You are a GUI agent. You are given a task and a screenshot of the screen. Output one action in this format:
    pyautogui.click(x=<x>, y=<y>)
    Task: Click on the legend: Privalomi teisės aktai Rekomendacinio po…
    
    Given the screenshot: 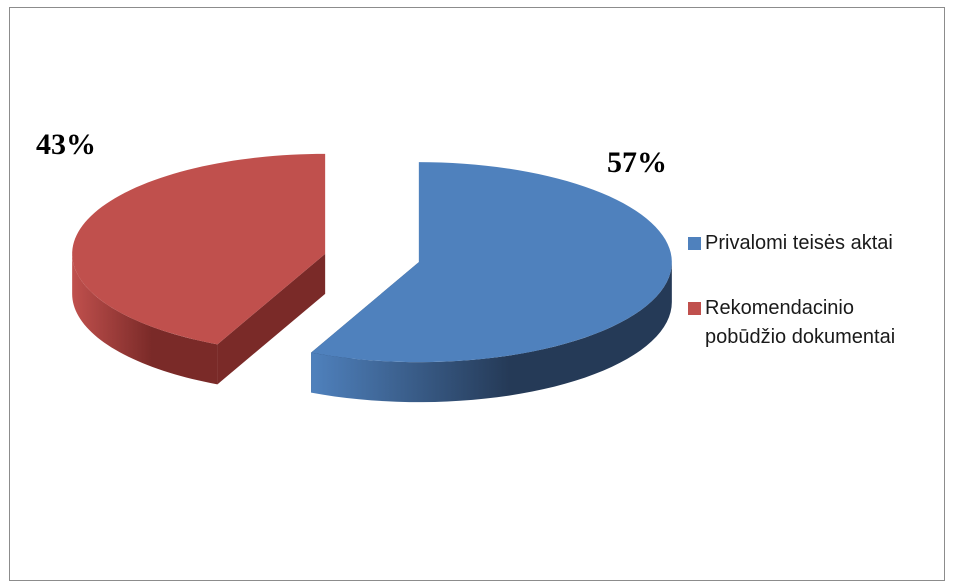 What is the action you would take?
    pyautogui.click(x=813, y=308)
    